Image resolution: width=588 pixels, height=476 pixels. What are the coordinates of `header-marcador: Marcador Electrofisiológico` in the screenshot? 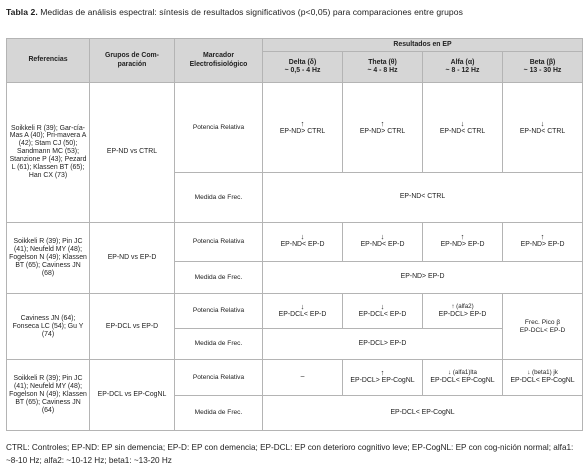 It's located at (218, 60).